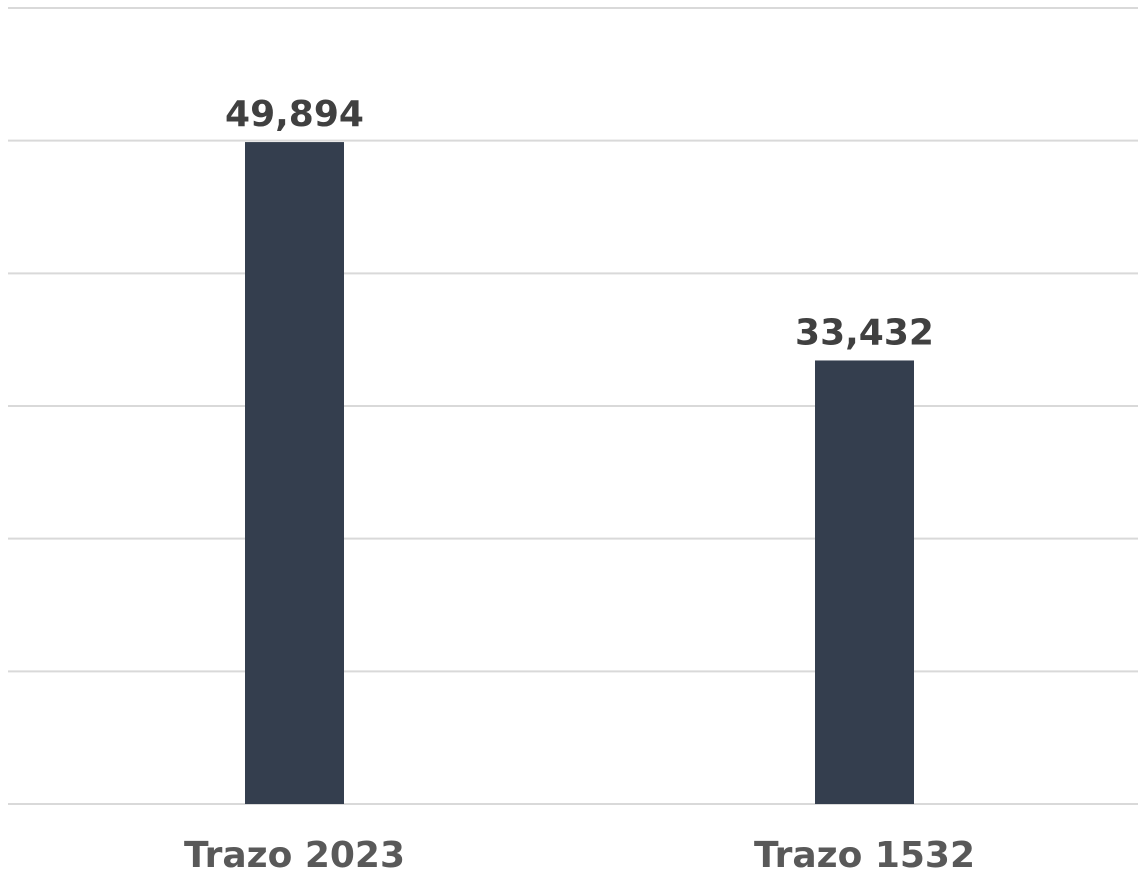  What do you see at coordinates (294, 114) in the screenshot?
I see `value-label-trazo-2023: 49,894` at bounding box center [294, 114].